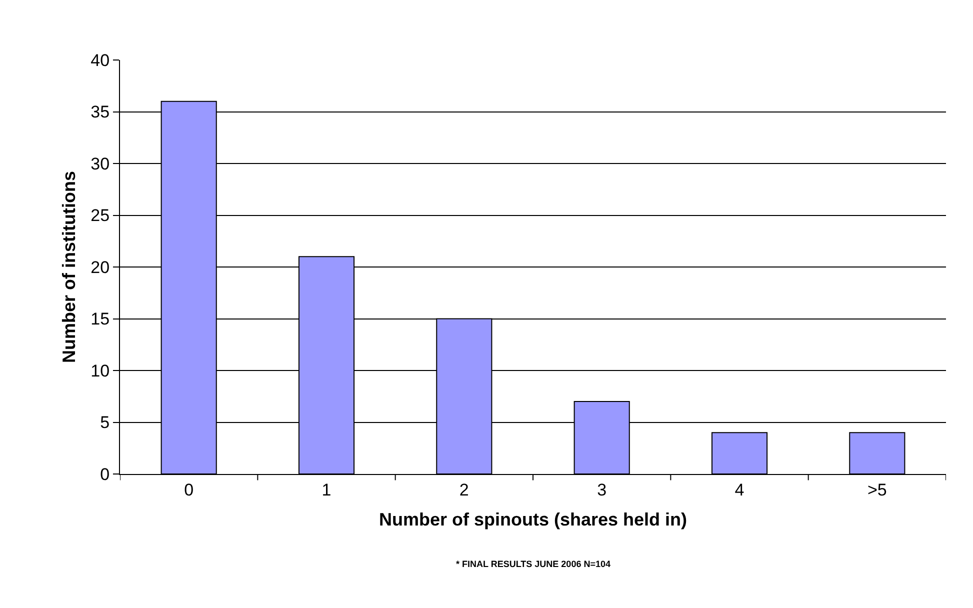  Describe the element at coordinates (100, 319) in the screenshot. I see `y-tick-label: 15` at that location.